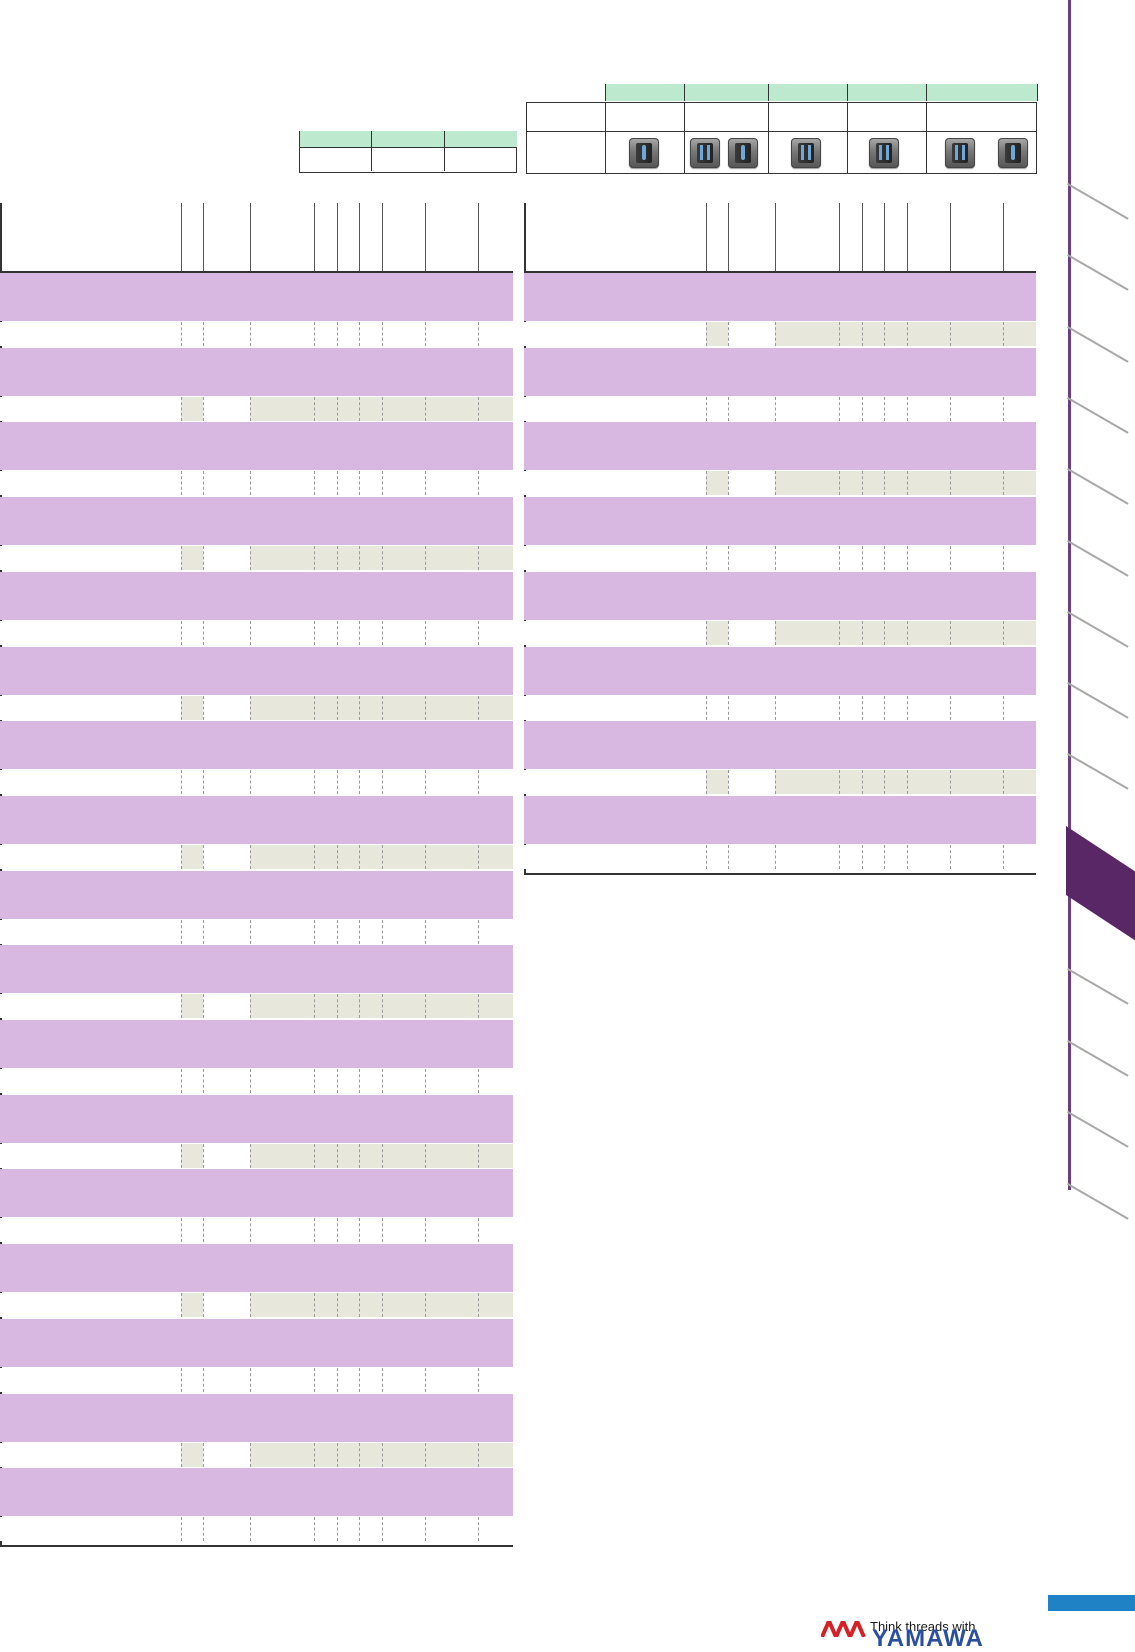 The width and height of the screenshot is (1135, 1652). I want to click on legend-large-row-divider, so click(781, 131).